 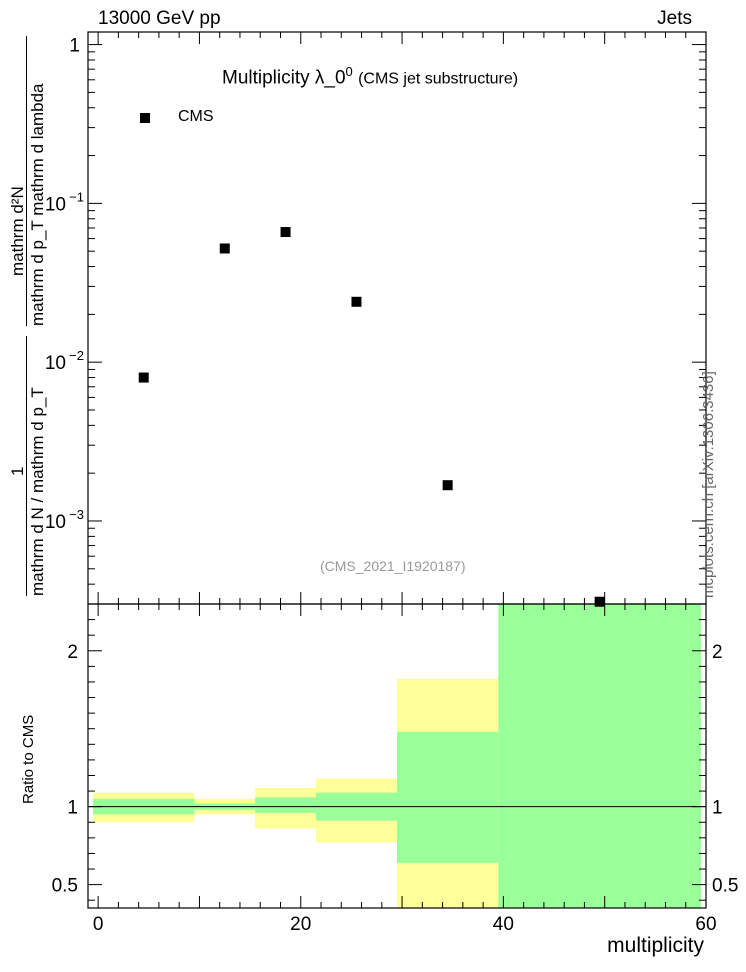 What do you see at coordinates (300, 924) in the screenshot?
I see `x-tick-label-1: 20` at bounding box center [300, 924].